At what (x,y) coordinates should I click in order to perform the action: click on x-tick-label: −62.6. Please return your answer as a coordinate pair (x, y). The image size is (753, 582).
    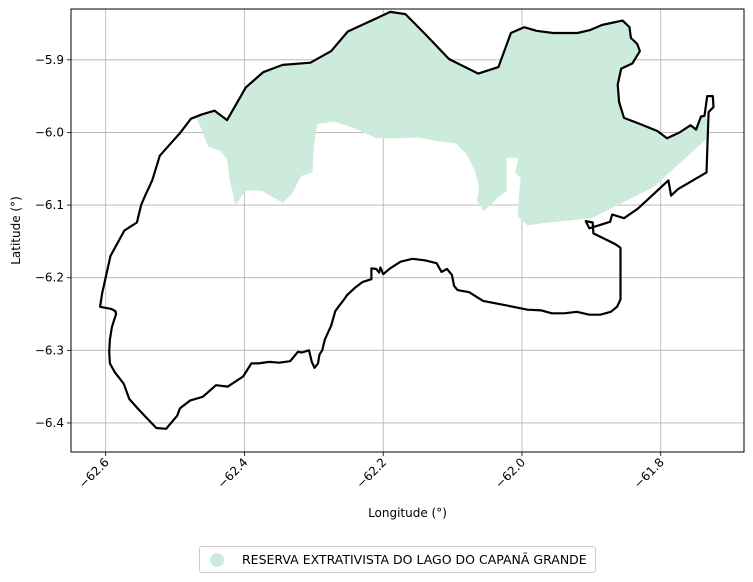
    Looking at the image, I should click on (94, 473).